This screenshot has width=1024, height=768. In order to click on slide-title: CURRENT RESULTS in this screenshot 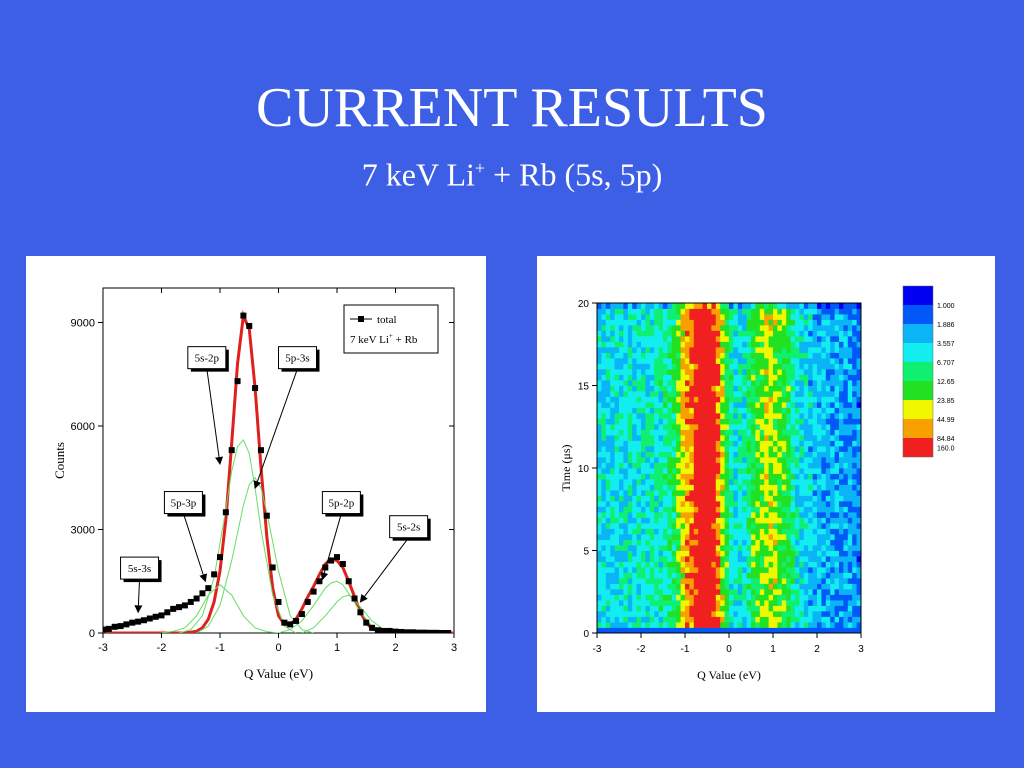, I will do `click(512, 108)`.